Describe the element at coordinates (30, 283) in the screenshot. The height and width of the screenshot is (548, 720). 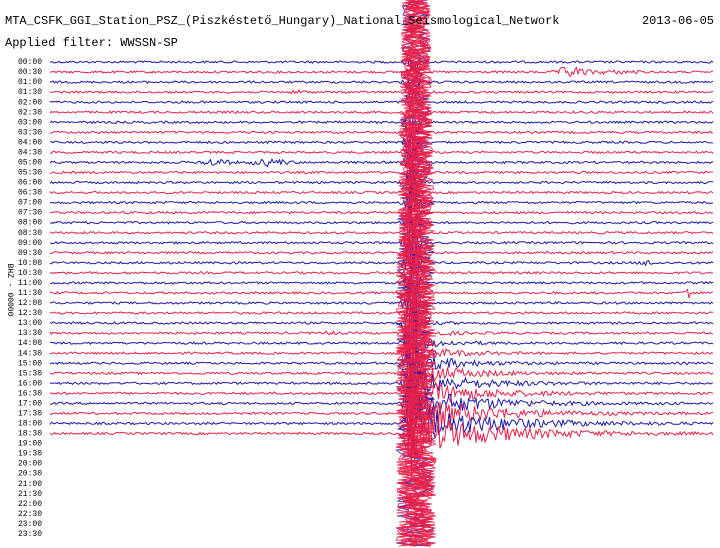
I see `row-label: 11:00` at that location.